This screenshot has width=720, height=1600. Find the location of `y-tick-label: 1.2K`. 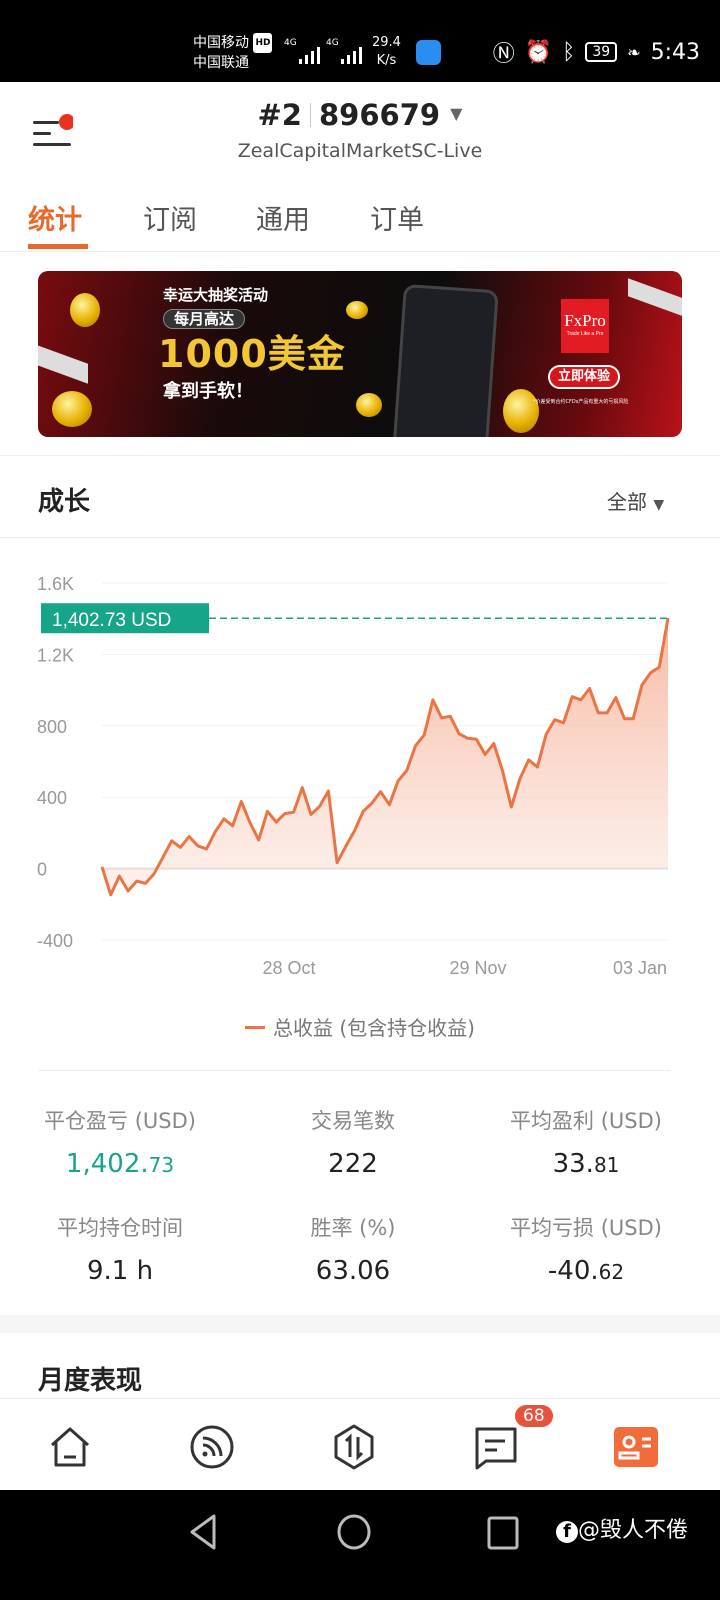

y-tick-label: 1.2K is located at coordinates (55, 655).